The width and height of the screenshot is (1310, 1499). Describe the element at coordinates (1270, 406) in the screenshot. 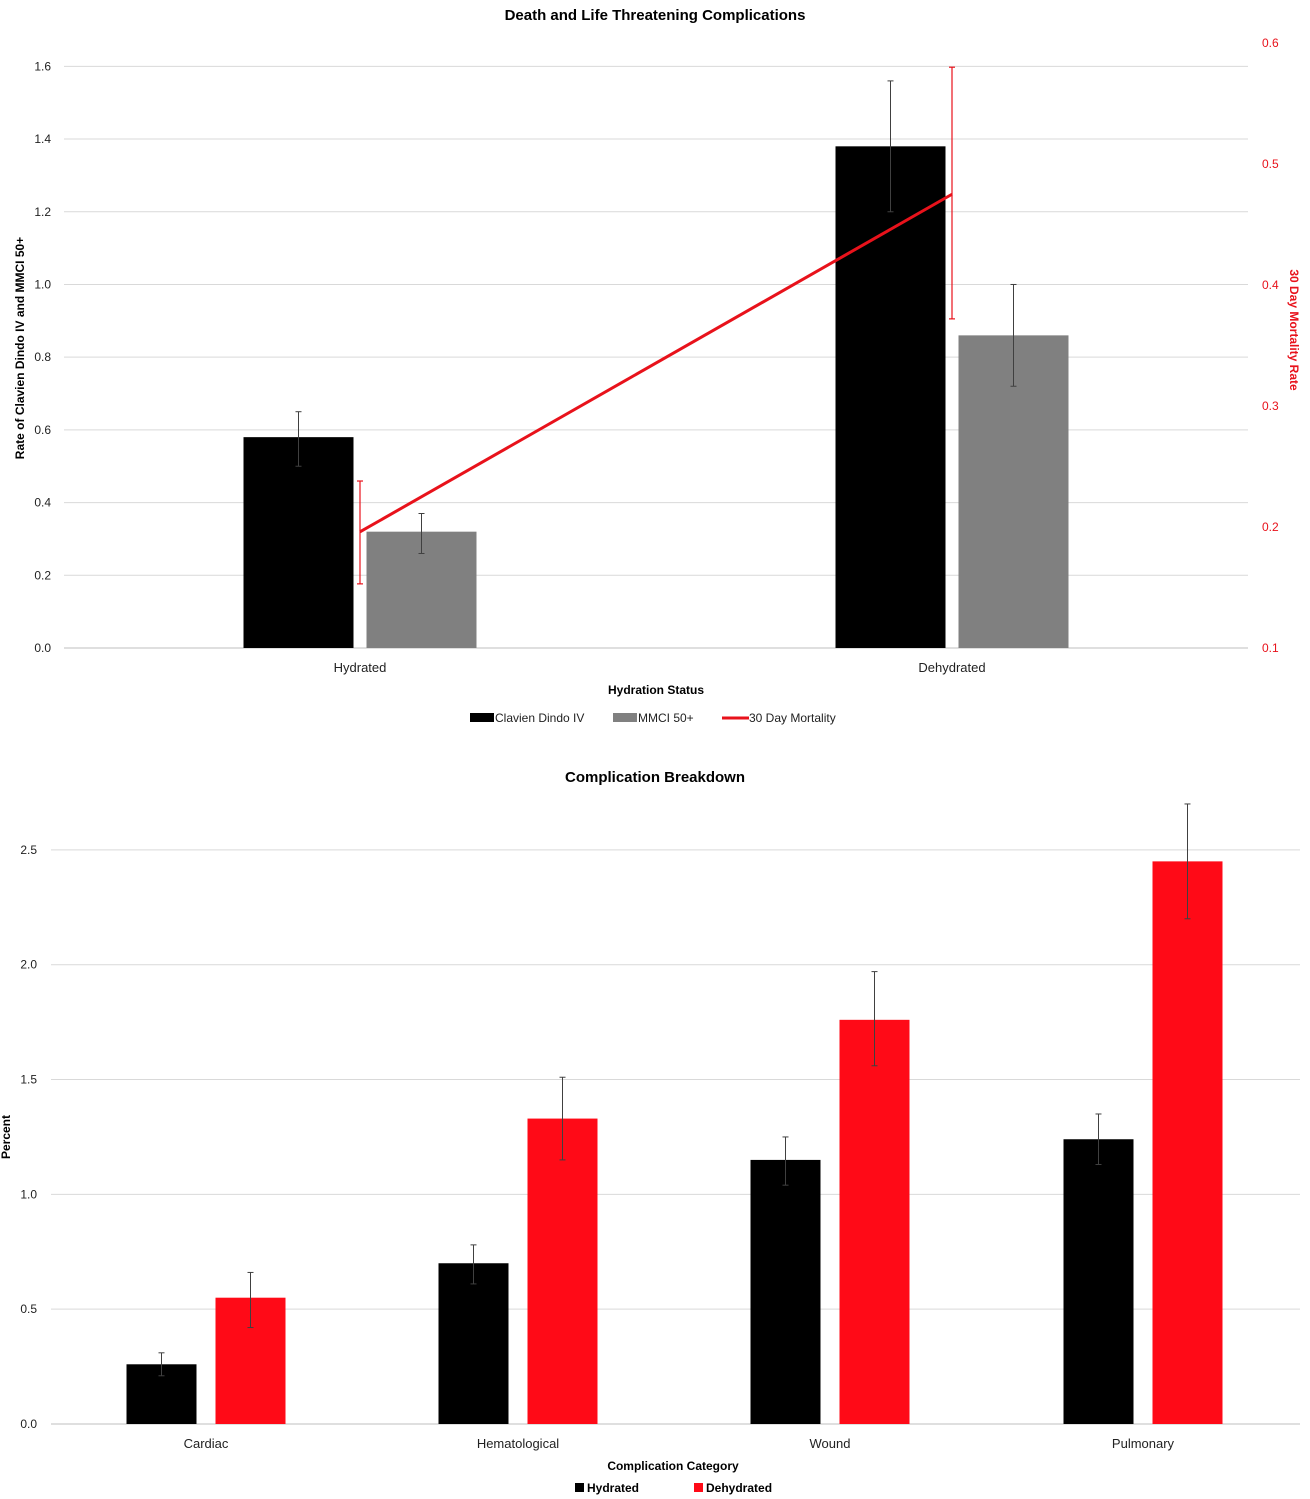

I see `y2-tick-label: 0.3` at that location.